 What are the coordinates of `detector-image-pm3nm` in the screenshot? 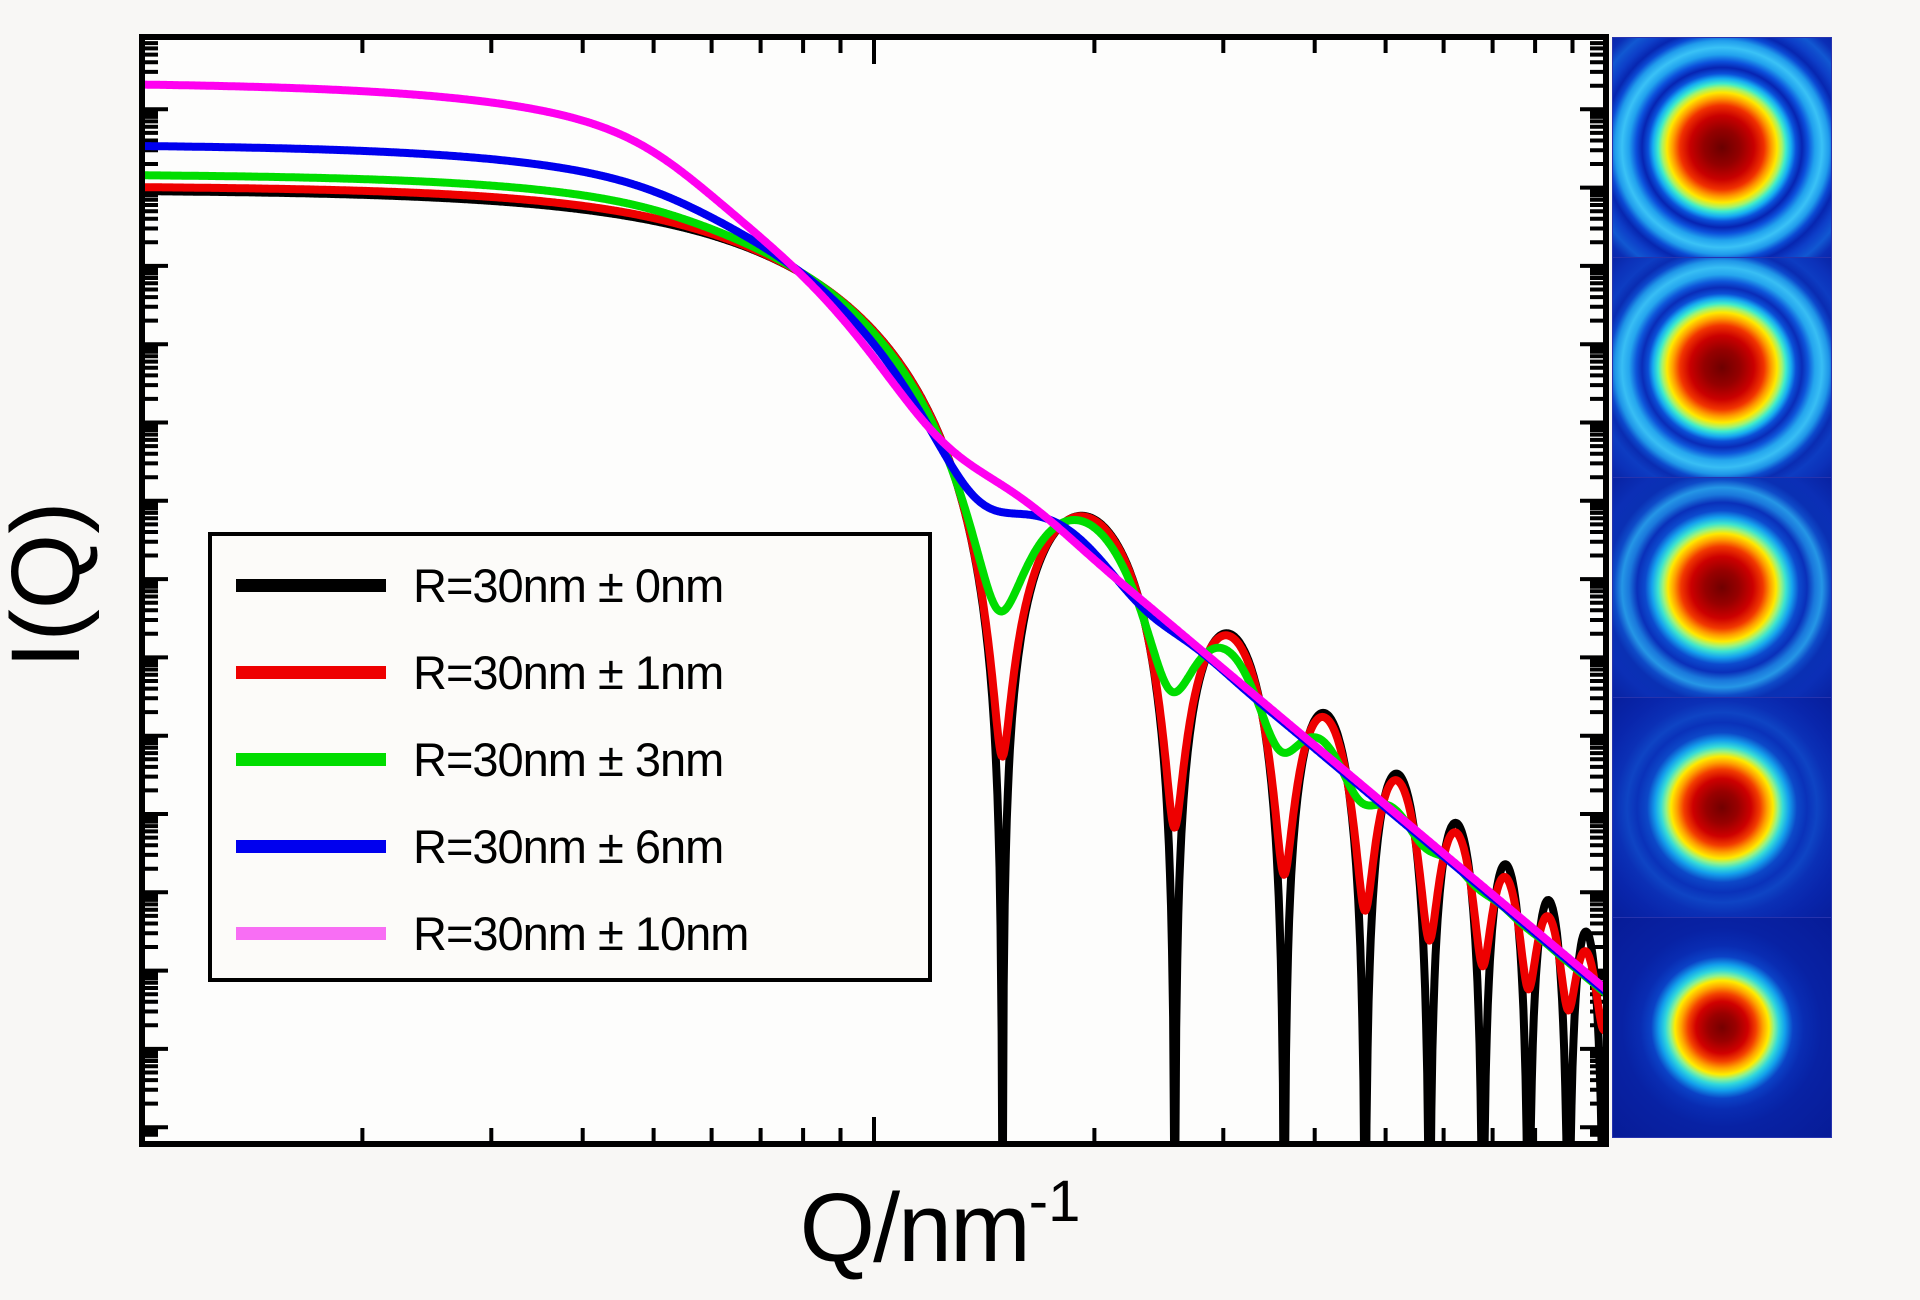 It's located at (1722, 587).